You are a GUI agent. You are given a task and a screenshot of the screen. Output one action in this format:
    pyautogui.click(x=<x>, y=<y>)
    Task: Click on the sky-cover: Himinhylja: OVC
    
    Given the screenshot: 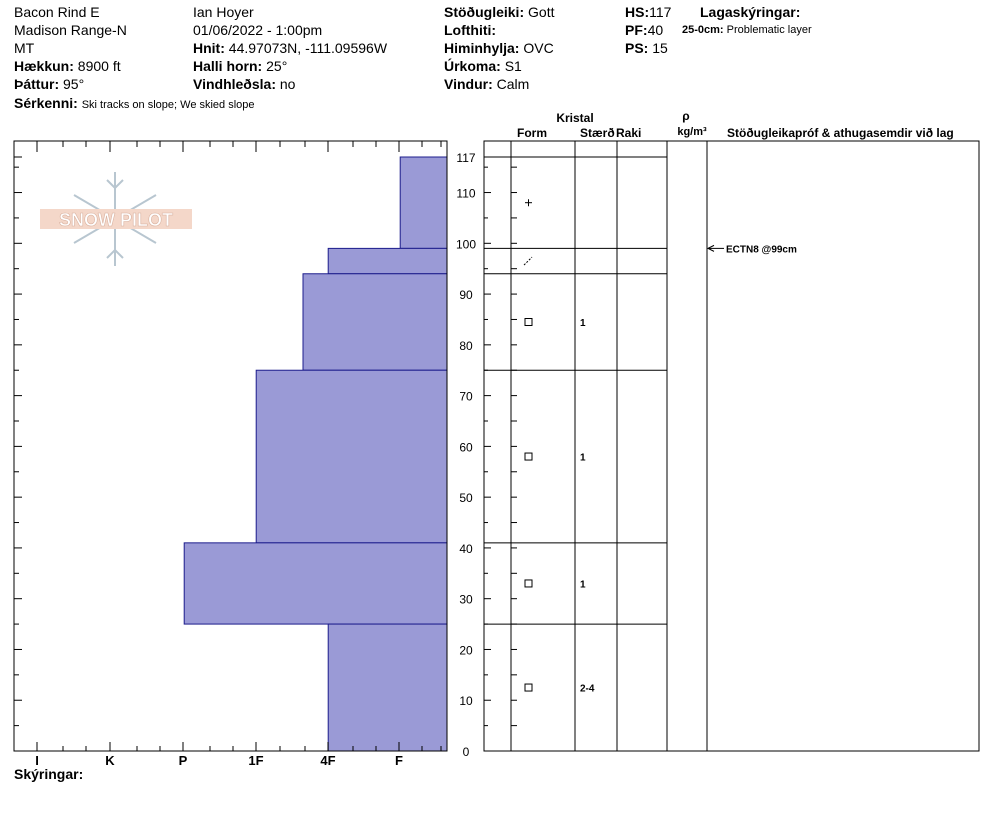 What is the action you would take?
    pyautogui.click(x=499, y=48)
    